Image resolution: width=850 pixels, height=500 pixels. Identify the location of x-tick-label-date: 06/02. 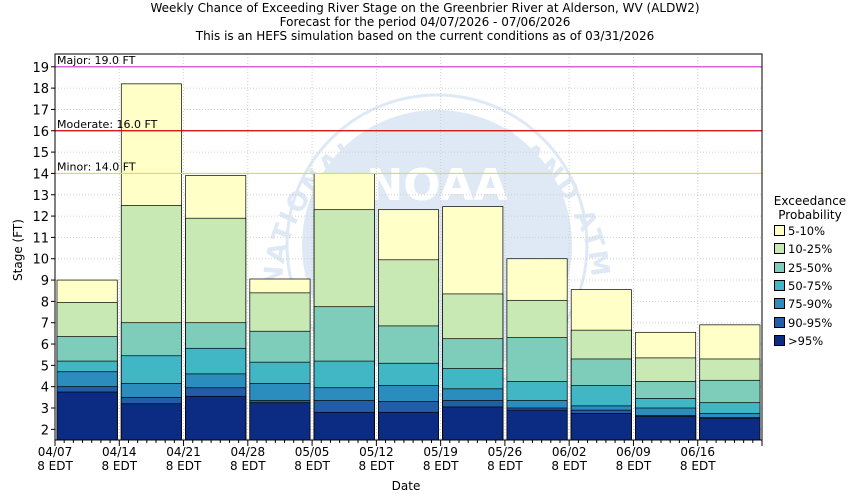
(569, 452).